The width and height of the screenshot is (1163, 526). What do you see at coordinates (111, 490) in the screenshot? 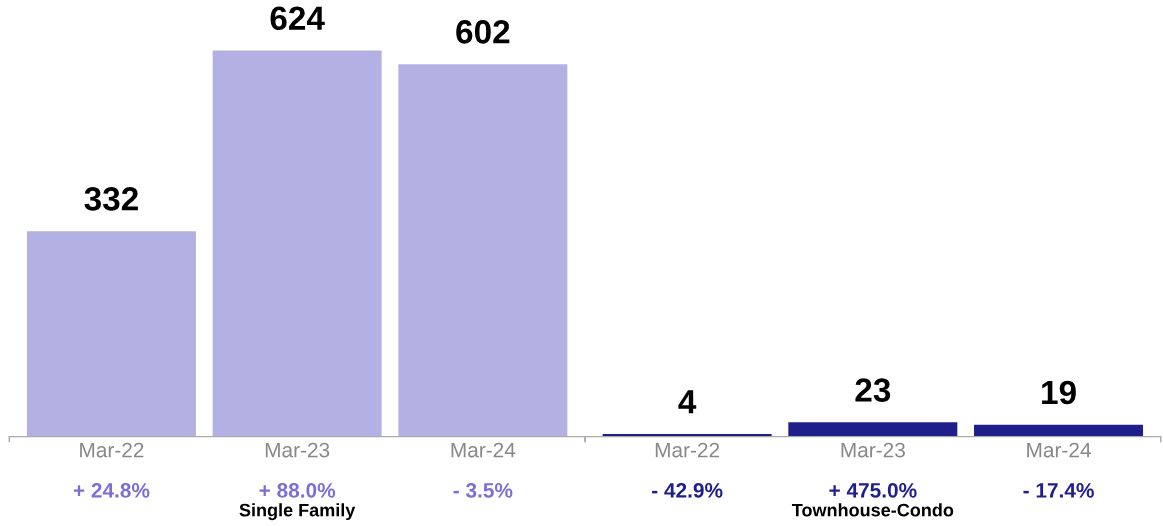
I see `text: + 24.8%` at bounding box center [111, 490].